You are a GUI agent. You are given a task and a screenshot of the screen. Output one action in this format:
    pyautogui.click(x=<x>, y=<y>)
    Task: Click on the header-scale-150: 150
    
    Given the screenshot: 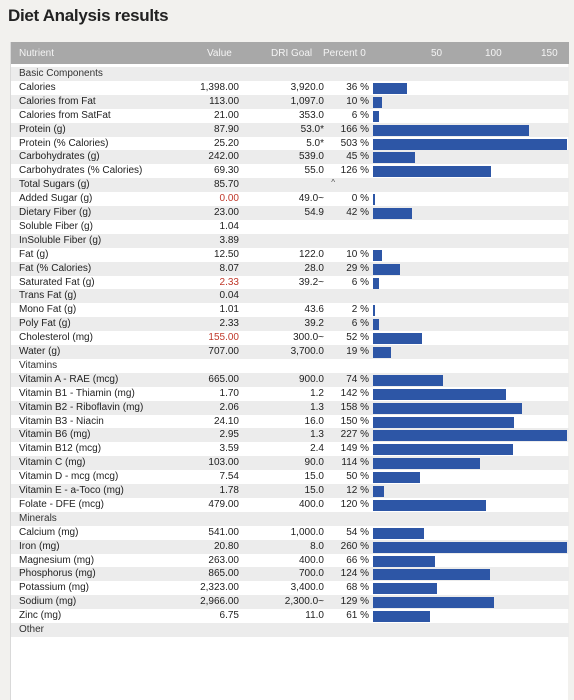 What is the action you would take?
    pyautogui.click(x=549, y=53)
    